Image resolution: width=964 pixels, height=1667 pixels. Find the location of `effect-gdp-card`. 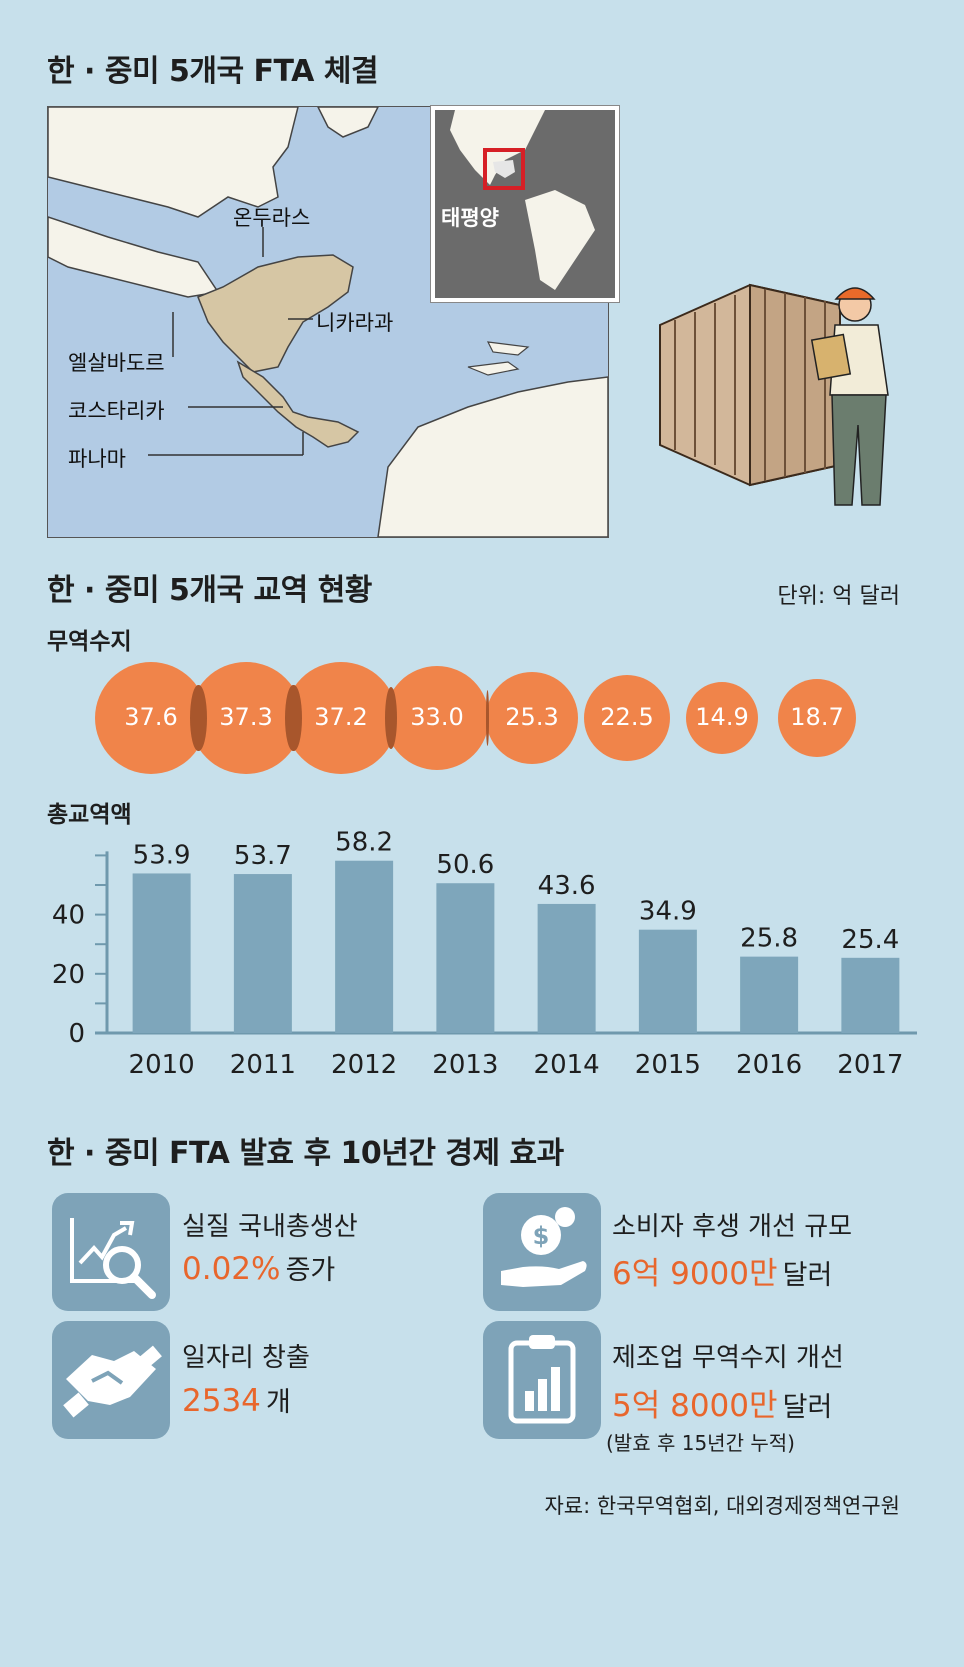

effect-gdp-card is located at coordinates (111, 1252).